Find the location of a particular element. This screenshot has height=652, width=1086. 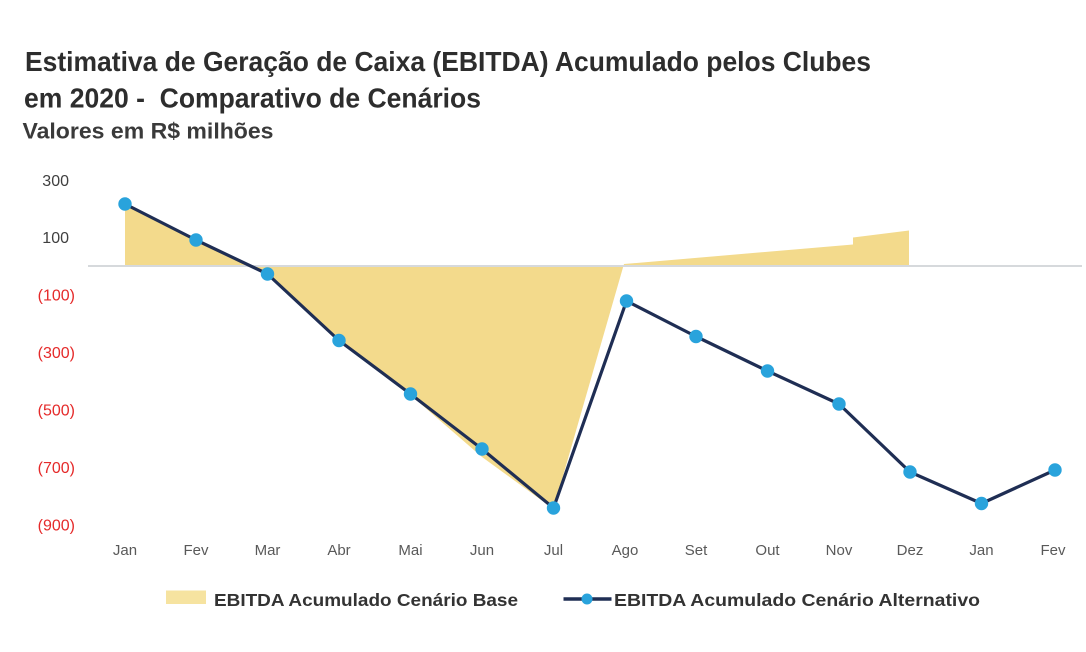

svg-text: Ago is located at coordinates (625, 550).